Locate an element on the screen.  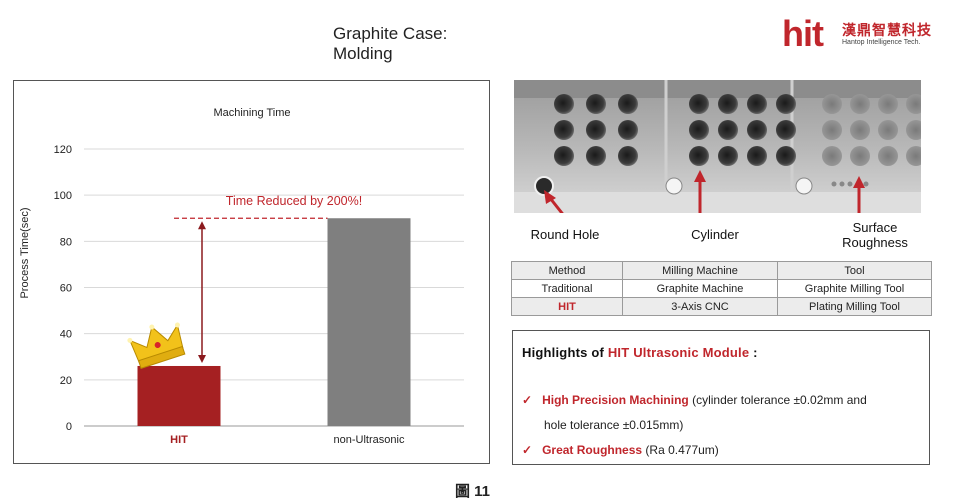
logo-english-name: Hantop Intelligence Tech. is located at coordinates (881, 42).